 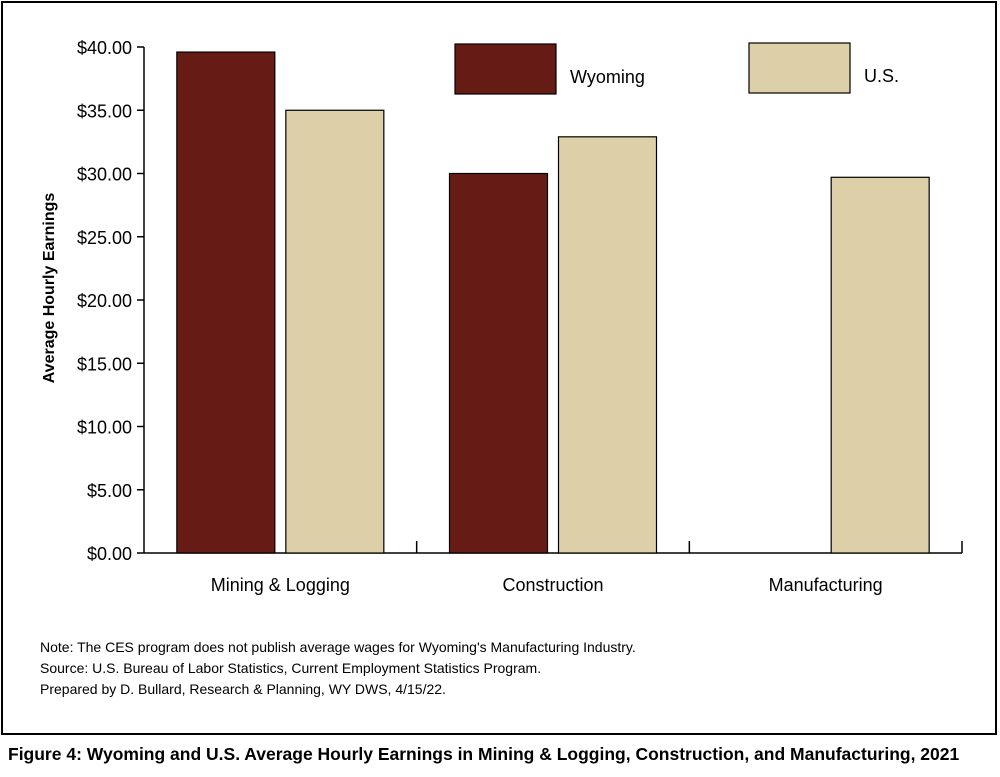 What do you see at coordinates (104, 238) in the screenshot?
I see `y-tick-label: $25.00` at bounding box center [104, 238].